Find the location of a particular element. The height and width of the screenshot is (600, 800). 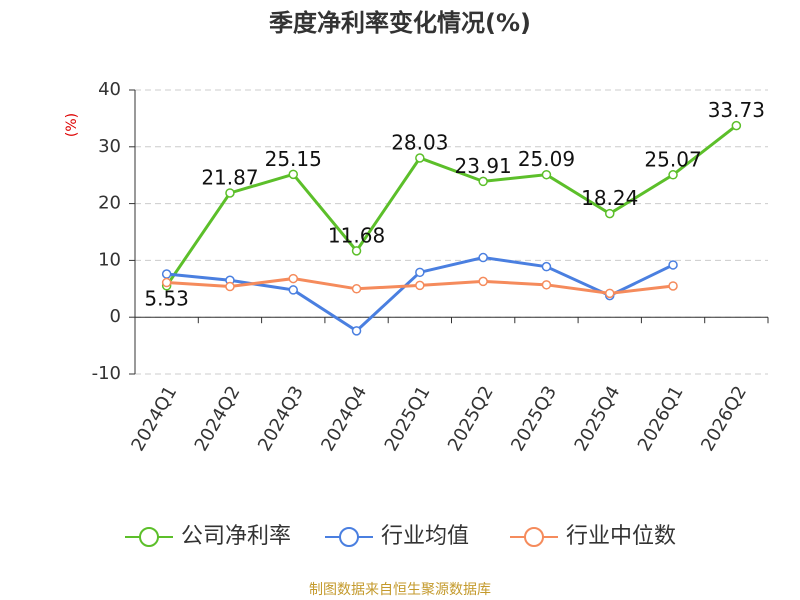

source-note: 制图数据来自恒生聚源数据库 is located at coordinates (400, 590).